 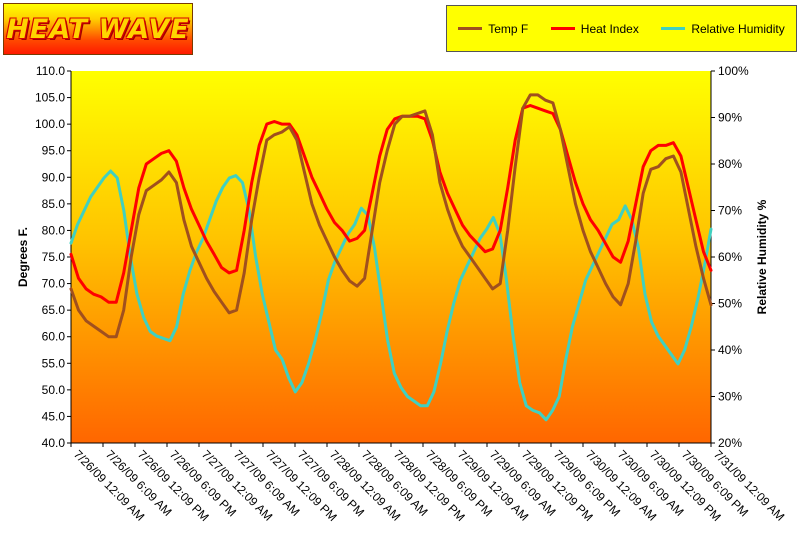 I want to click on legend-item-temp: Temp F, so click(x=493, y=29).